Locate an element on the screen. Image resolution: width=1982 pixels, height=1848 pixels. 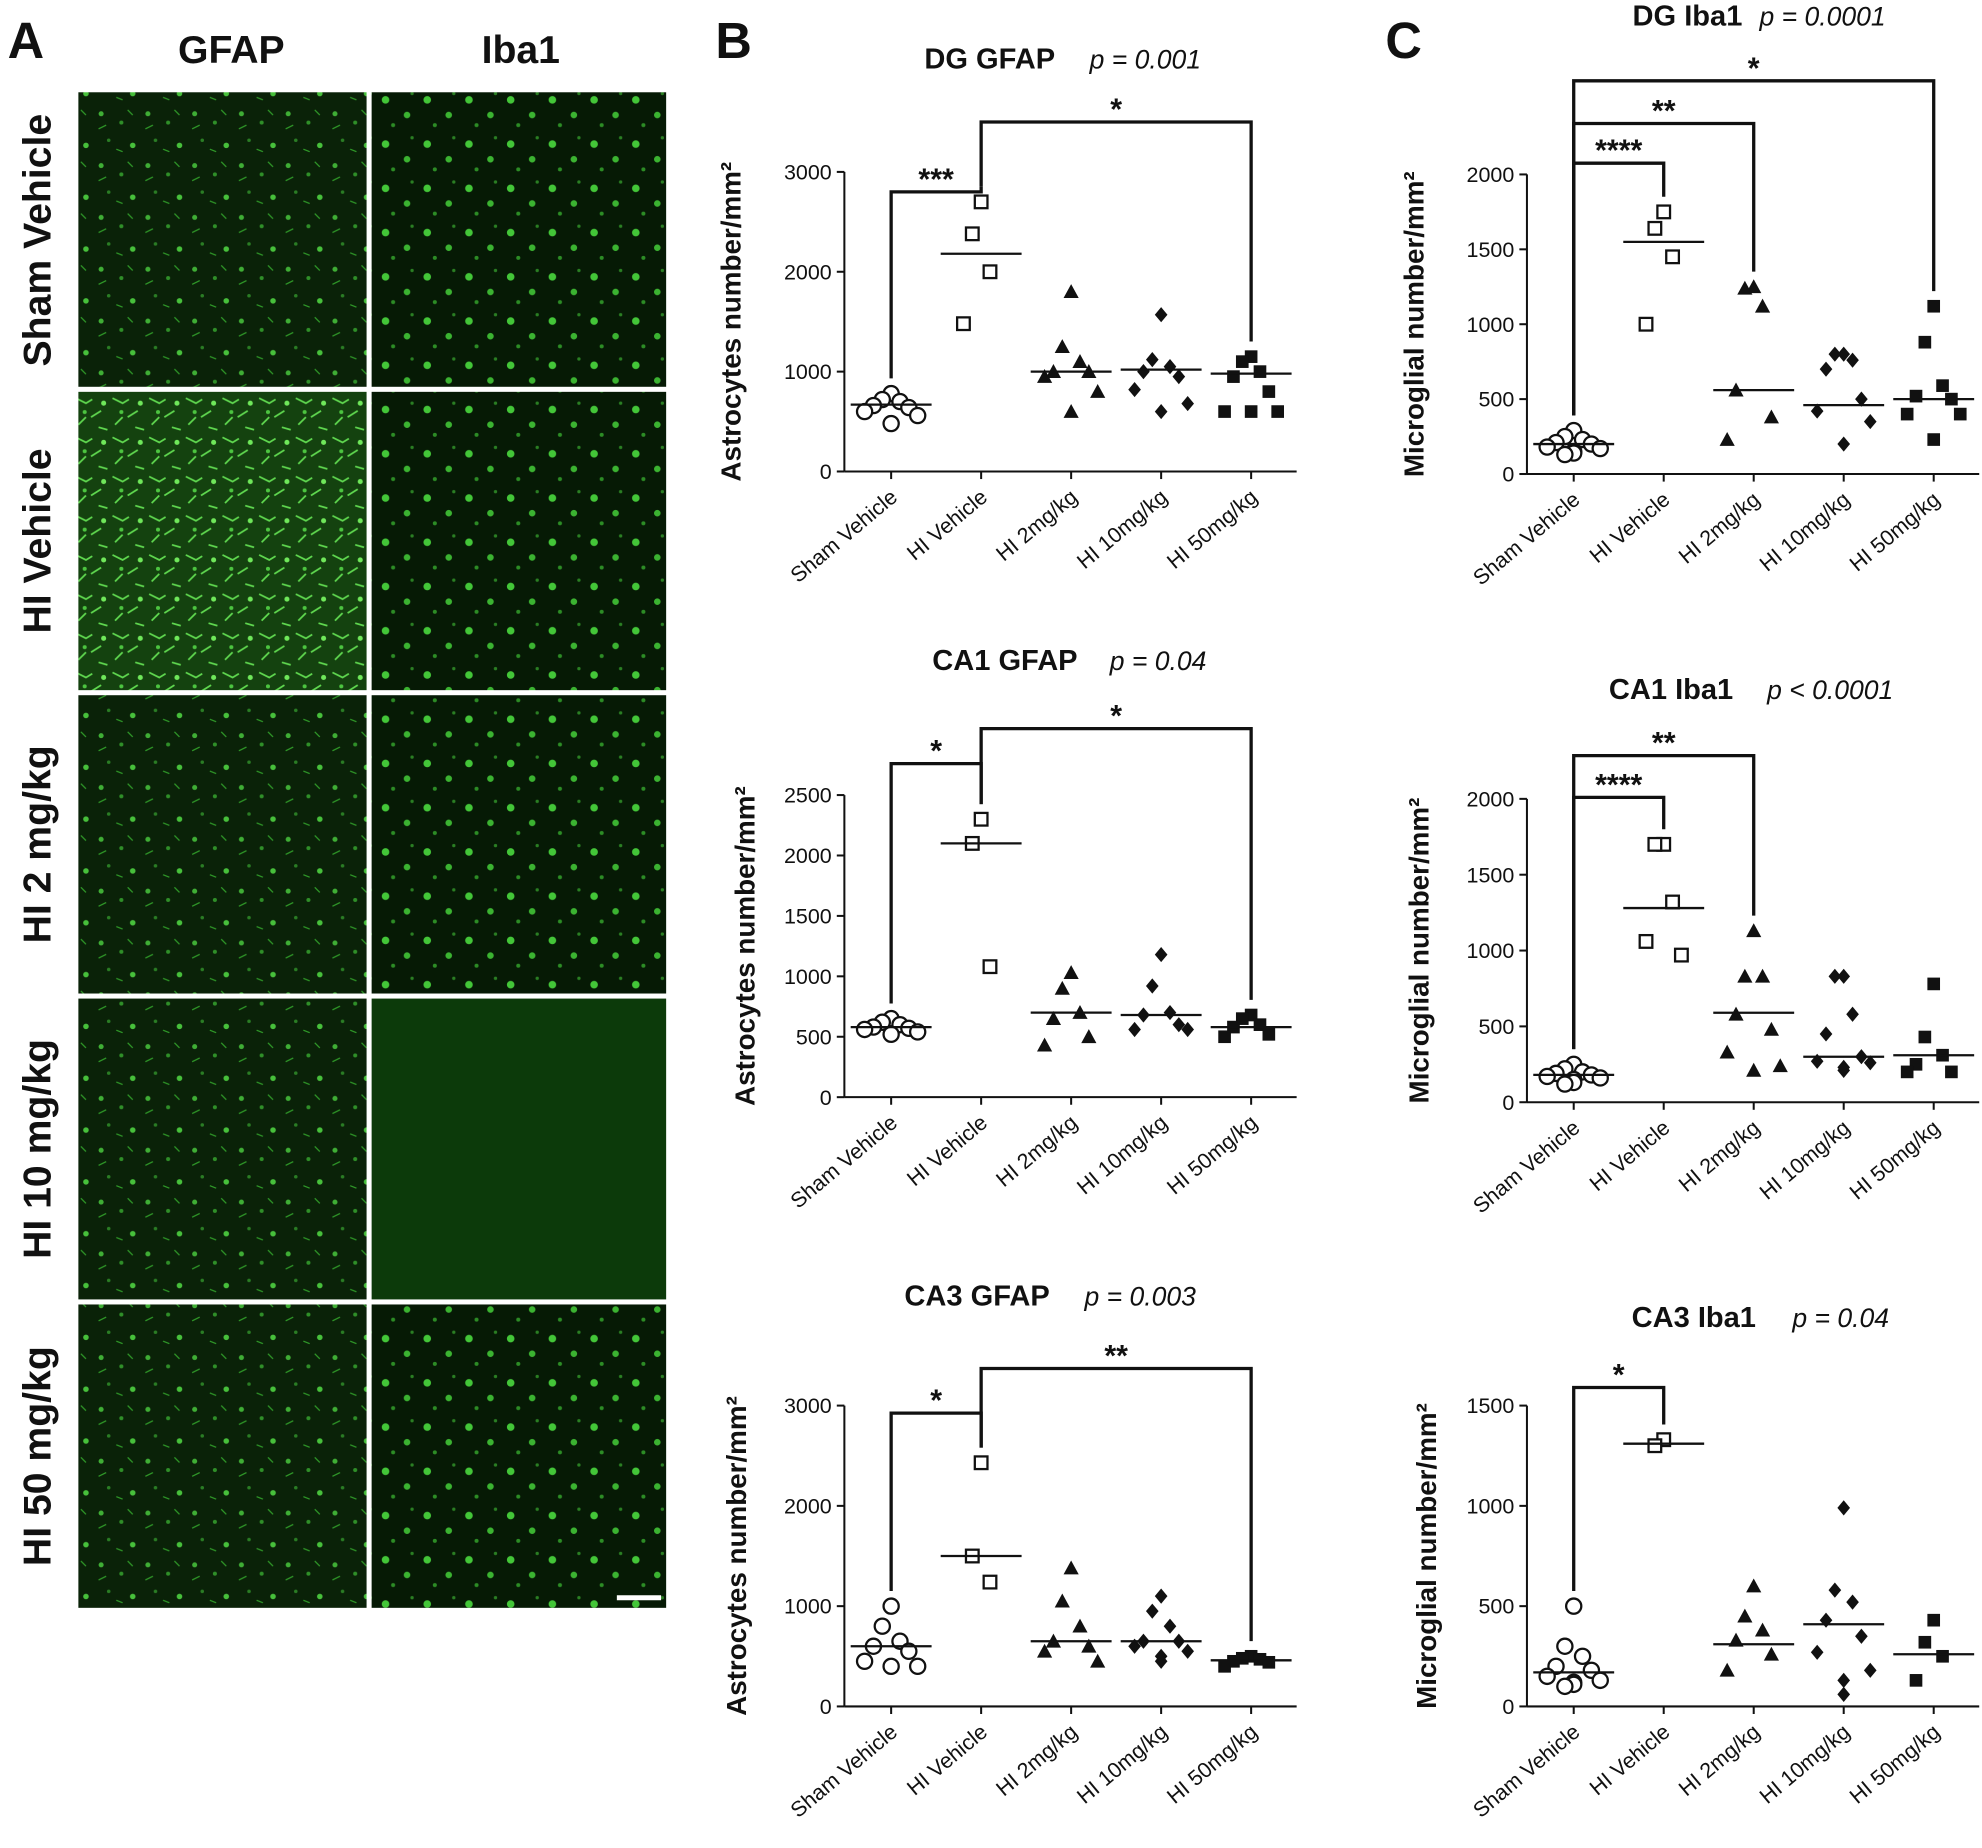
chart-title: CA3 GFAP is located at coordinates (976, 1297).